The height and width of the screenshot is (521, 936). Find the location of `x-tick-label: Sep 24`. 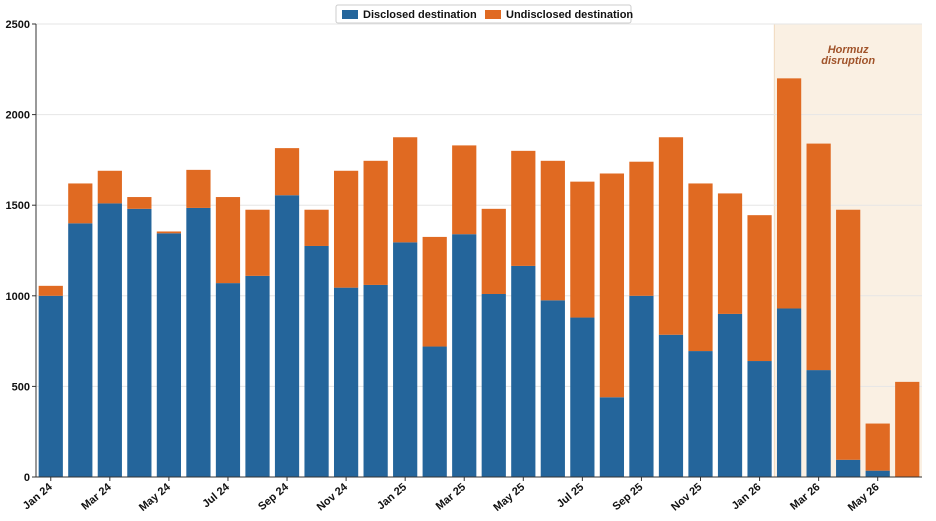

x-tick-label: Sep 24 is located at coordinates (274, 497).